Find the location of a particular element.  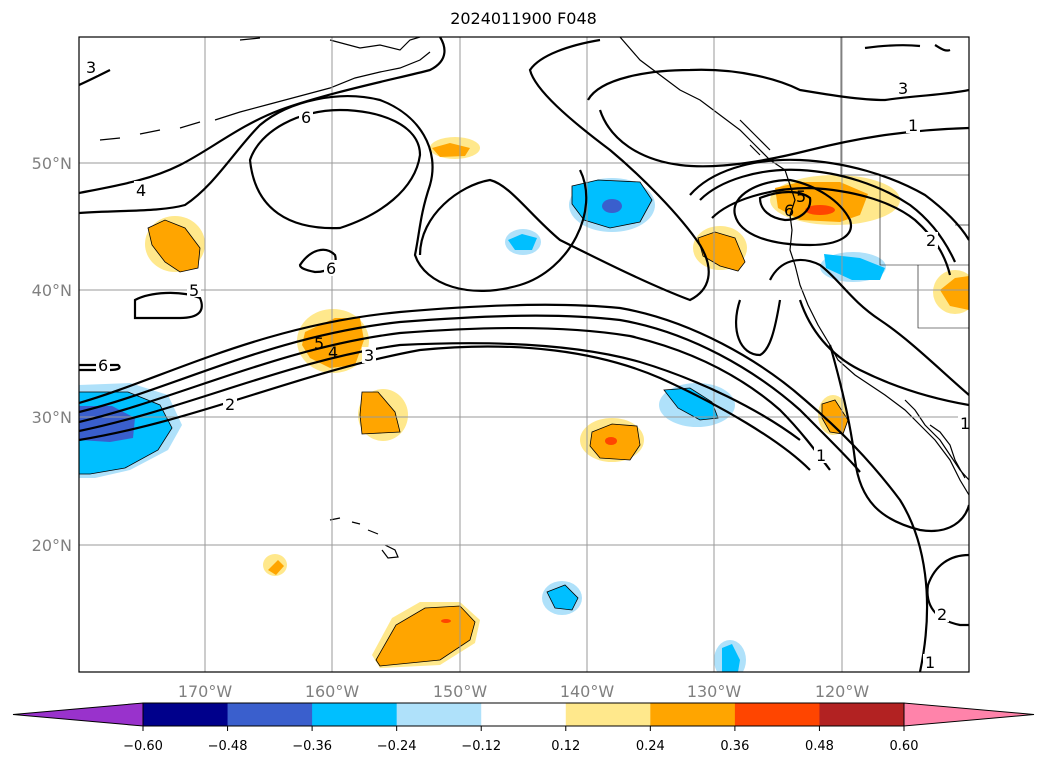

colorbar-tick-label: −0.24 is located at coordinates (397, 746).